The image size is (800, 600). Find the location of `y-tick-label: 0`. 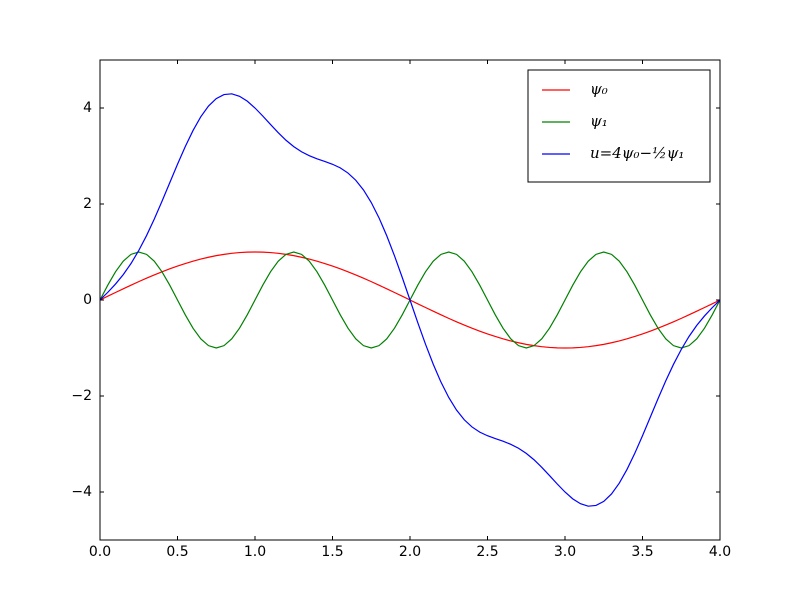

y-tick-label: 0 is located at coordinates (87, 300).